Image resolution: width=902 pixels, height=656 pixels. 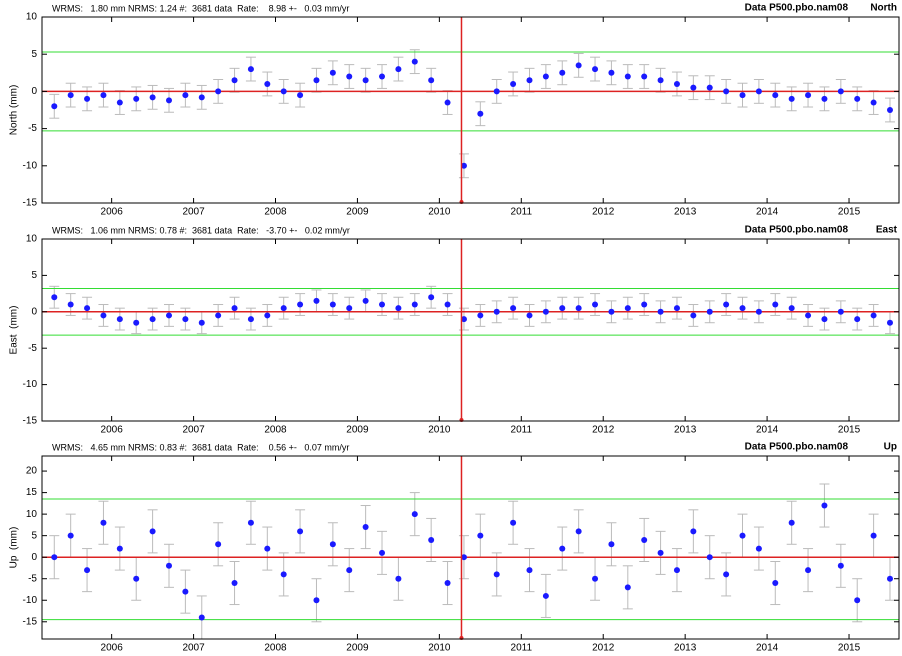 What do you see at coordinates (890, 447) in the screenshot?
I see `component: Up` at bounding box center [890, 447].